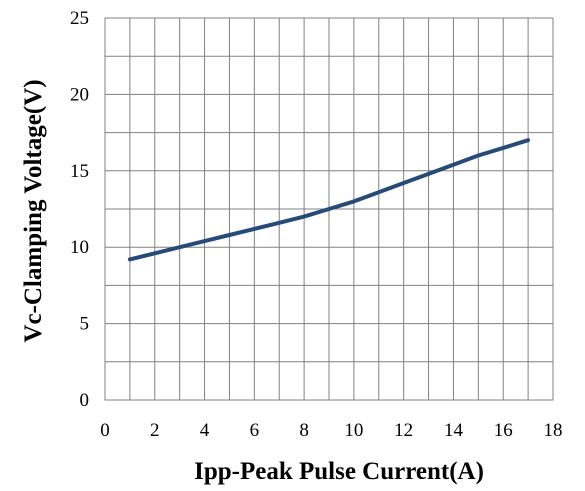 This screenshot has height=491, width=585. Describe the element at coordinates (454, 430) in the screenshot. I see `x-tick-label: 14` at that location.